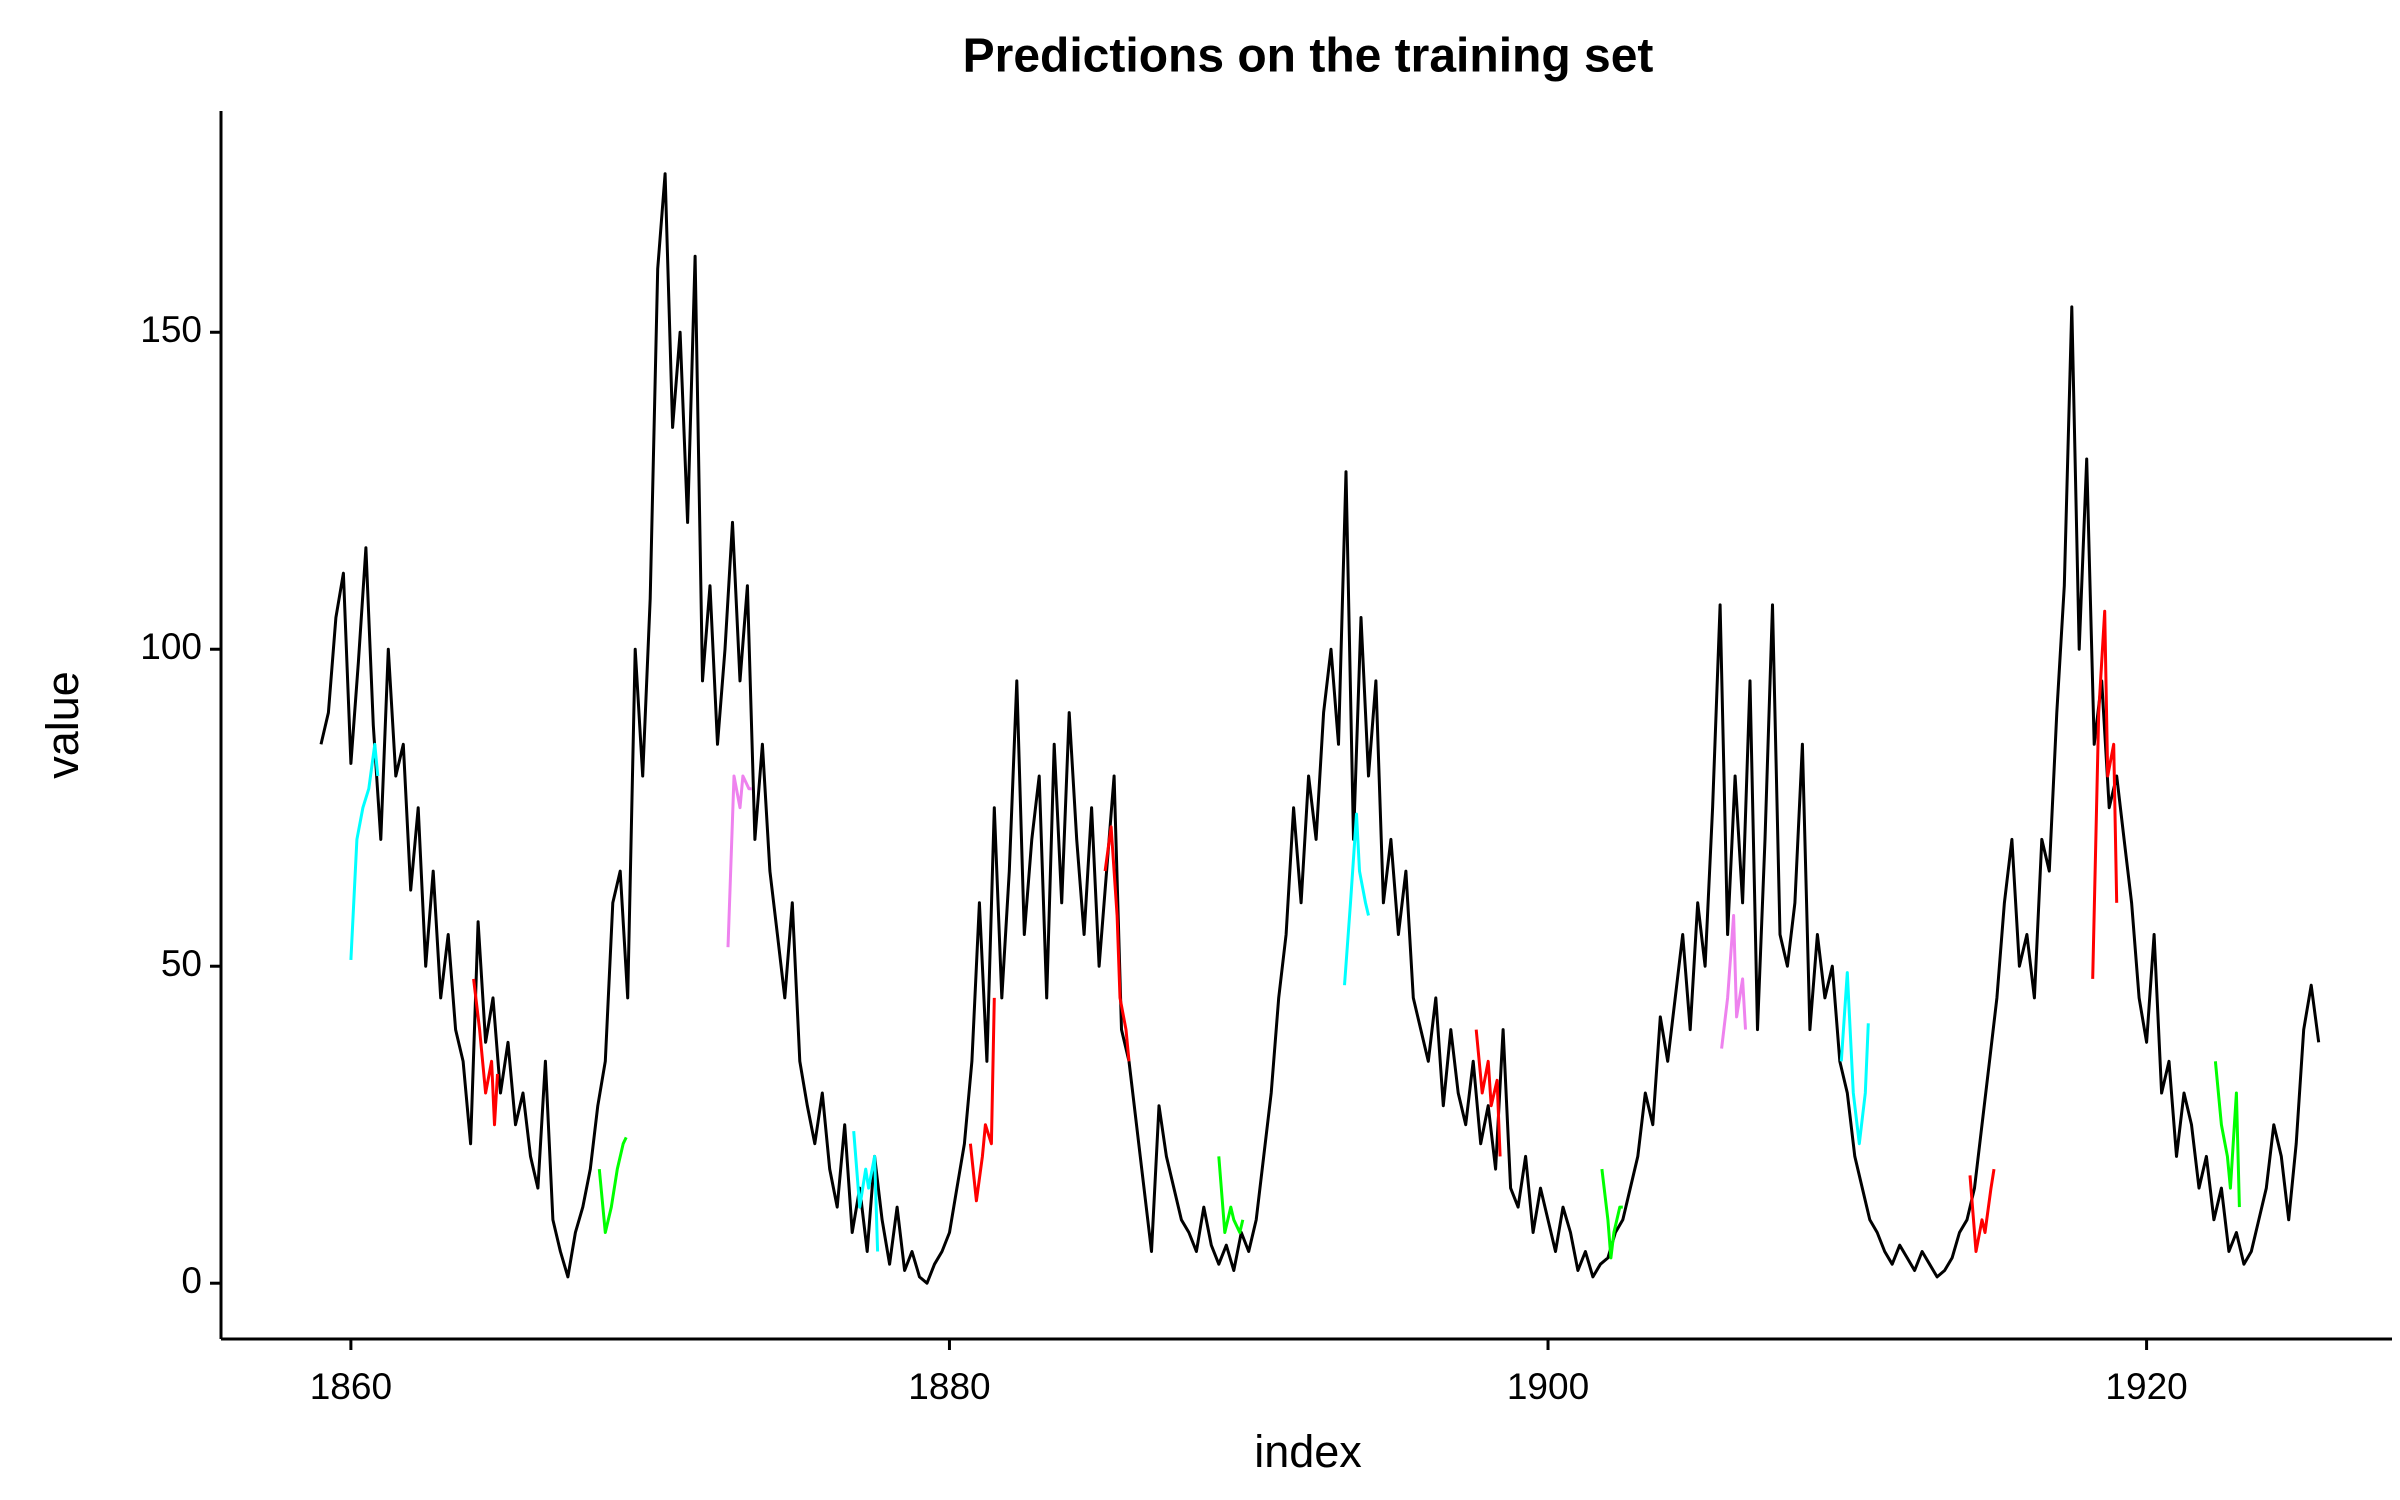 This screenshot has width=2400, height=1500. What do you see at coordinates (1308, 1451) in the screenshot?
I see `x-axis-title: index` at bounding box center [1308, 1451].